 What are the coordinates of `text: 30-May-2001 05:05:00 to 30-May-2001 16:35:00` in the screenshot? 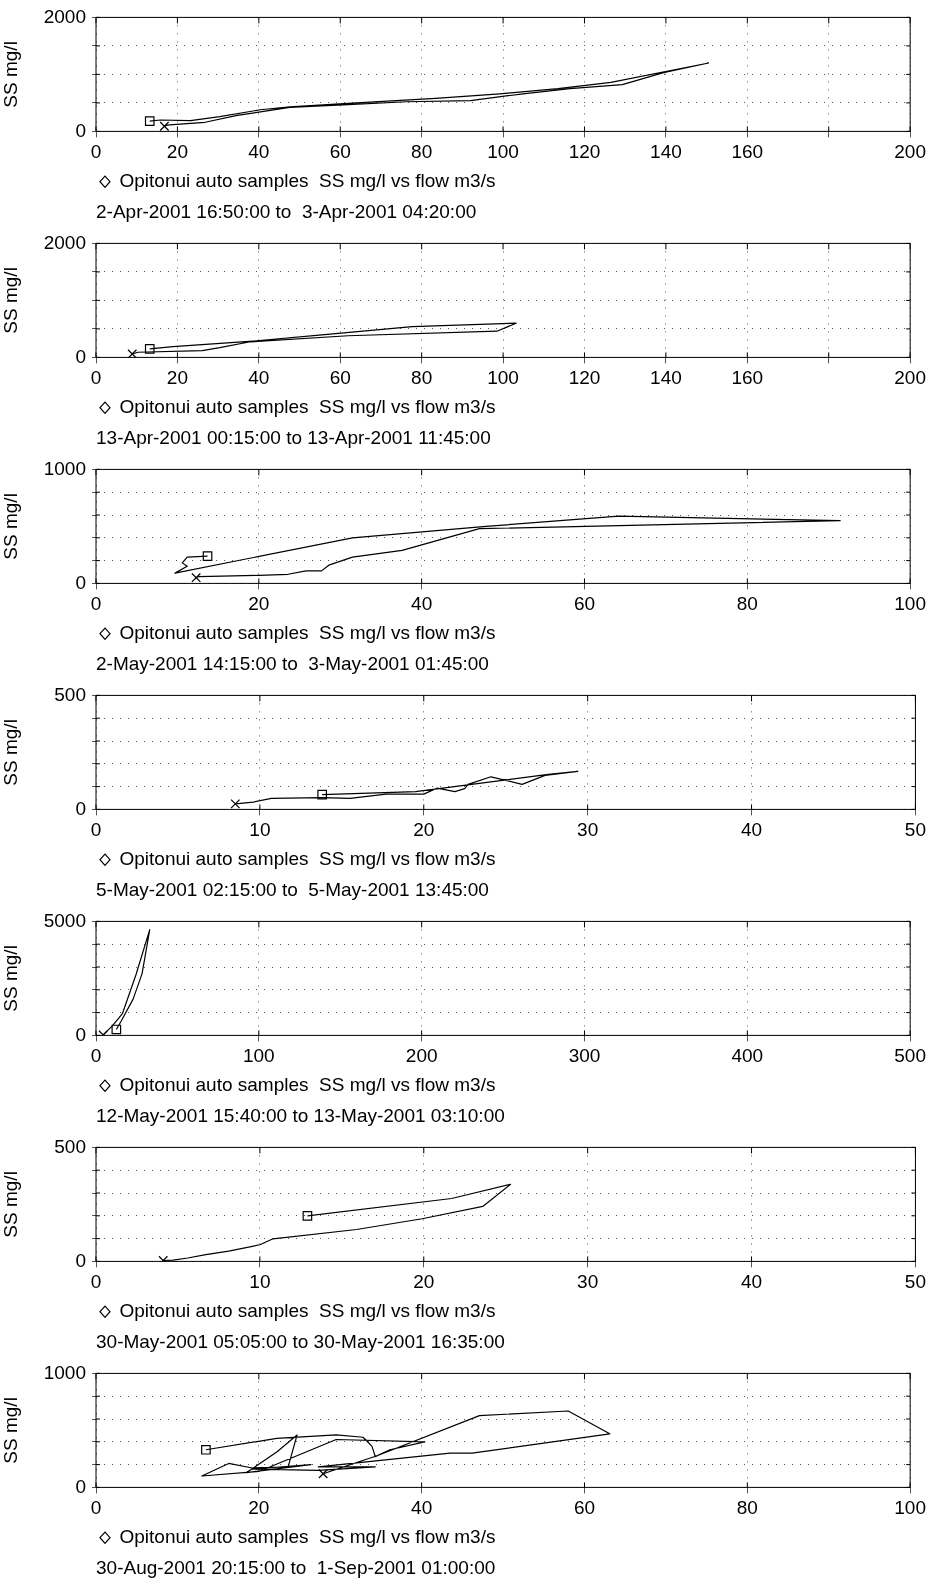 It's located at (300, 1341).